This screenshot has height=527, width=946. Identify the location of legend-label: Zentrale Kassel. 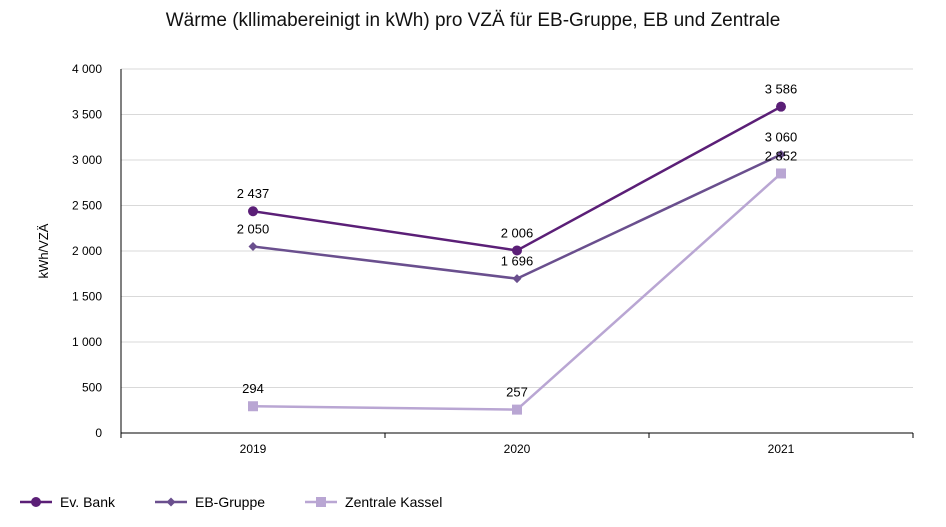
(394, 502).